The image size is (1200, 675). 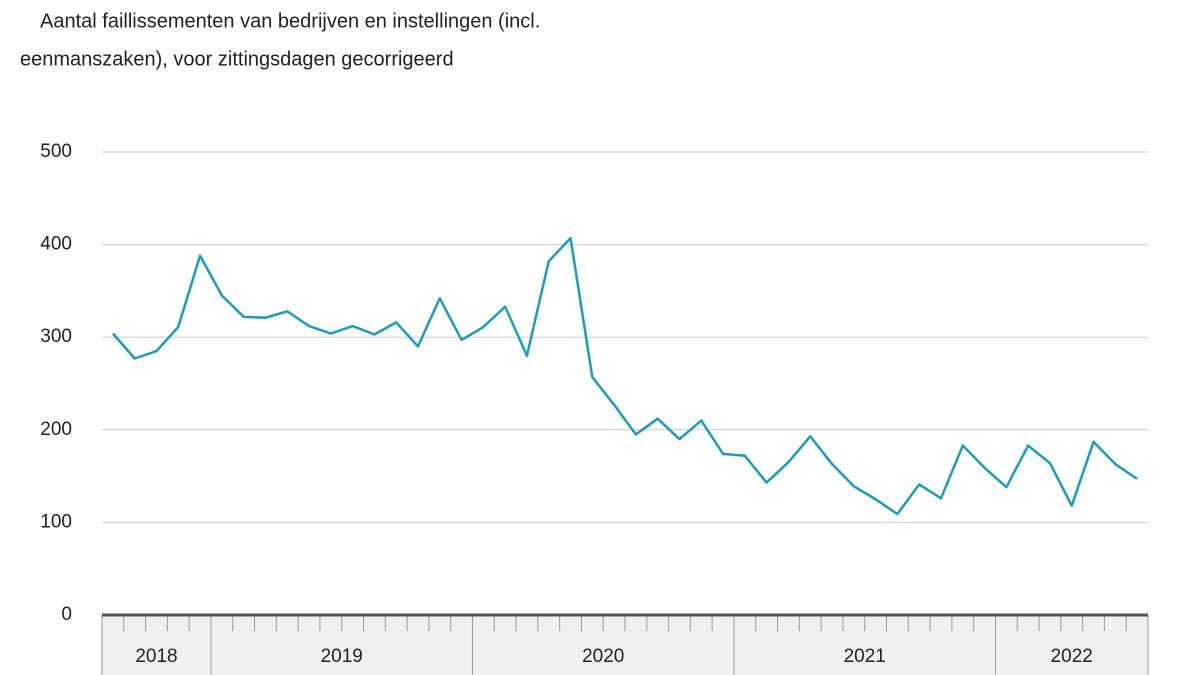 I want to click on x-group-label: 2019, so click(x=342, y=656).